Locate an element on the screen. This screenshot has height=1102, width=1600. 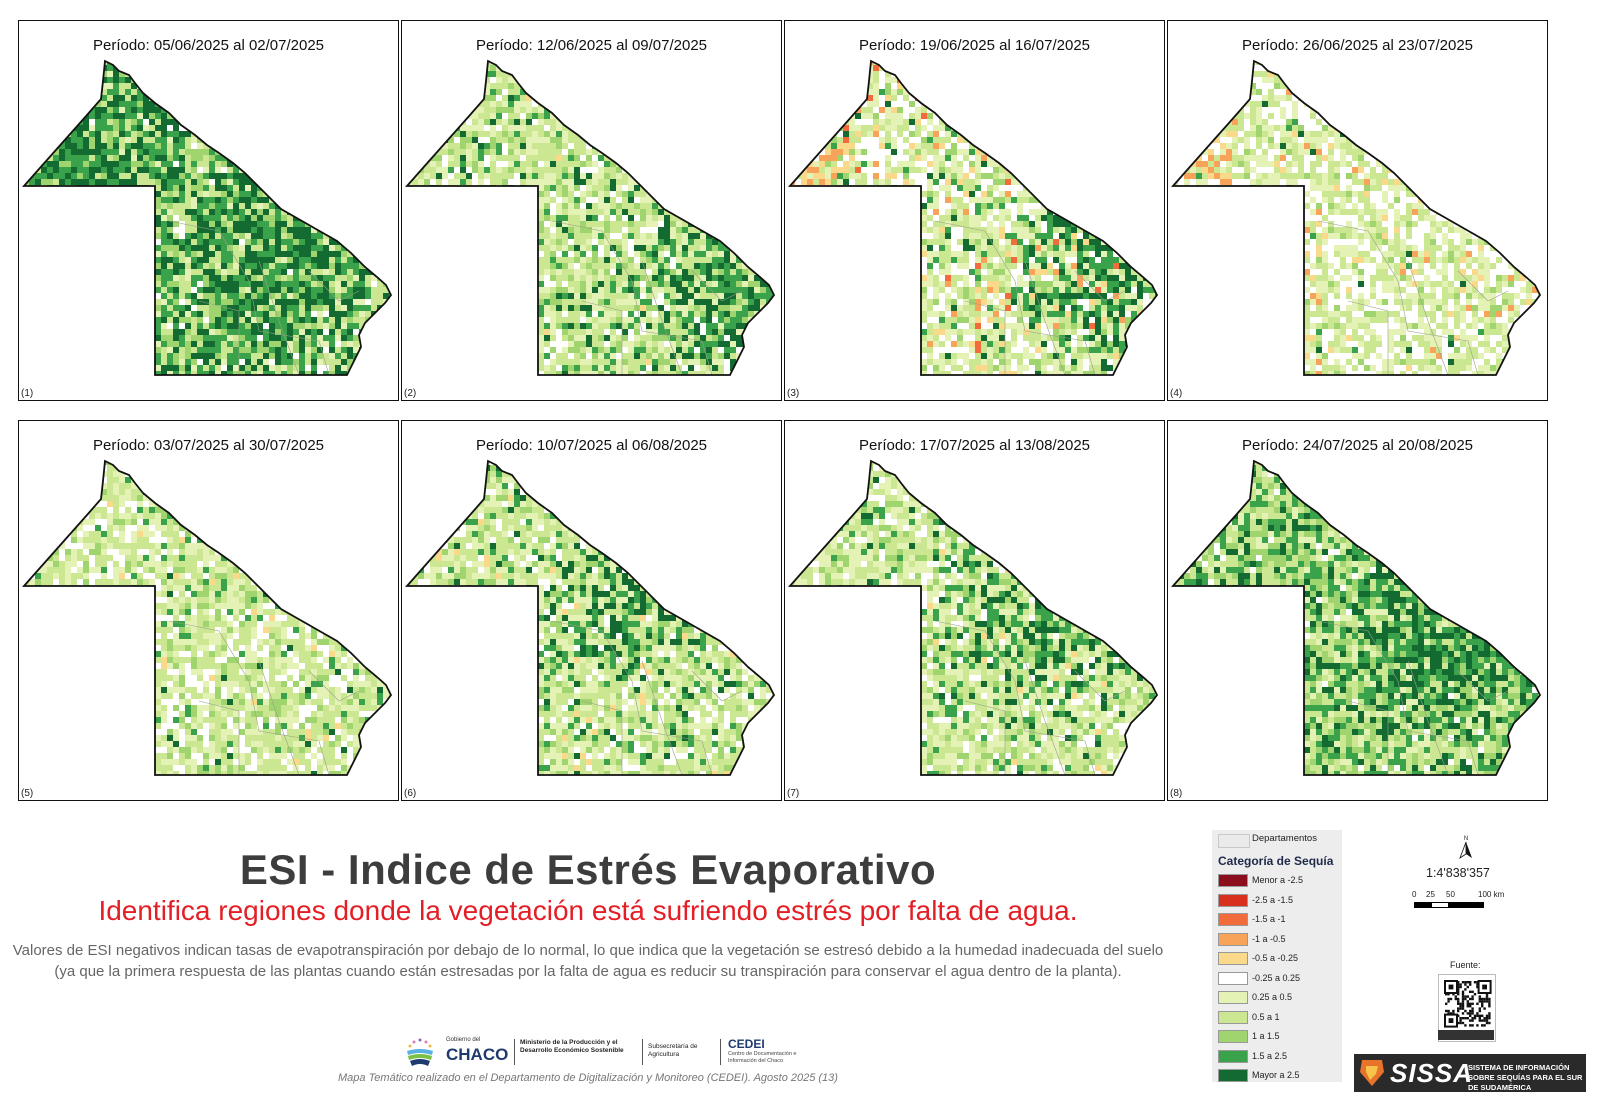
esi-map-panel: Período: 03/07/2025 al 30/07/2025 (5) is located at coordinates (208, 610).